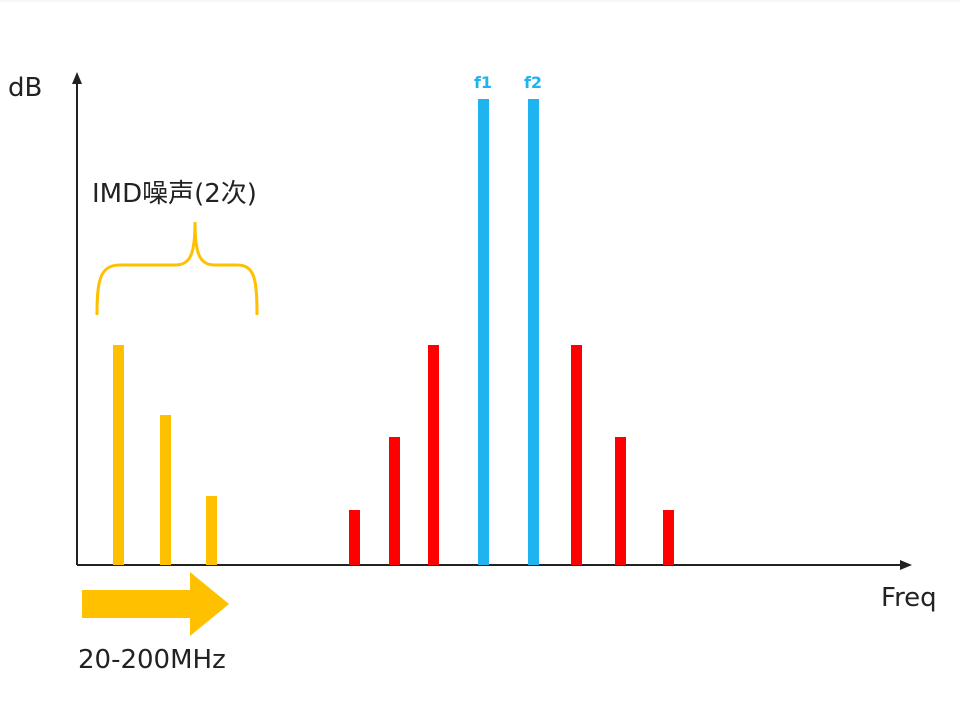 The width and height of the screenshot is (960, 723). What do you see at coordinates (174, 194) in the screenshot?
I see `imd-label: IMD噪声(2次)` at bounding box center [174, 194].